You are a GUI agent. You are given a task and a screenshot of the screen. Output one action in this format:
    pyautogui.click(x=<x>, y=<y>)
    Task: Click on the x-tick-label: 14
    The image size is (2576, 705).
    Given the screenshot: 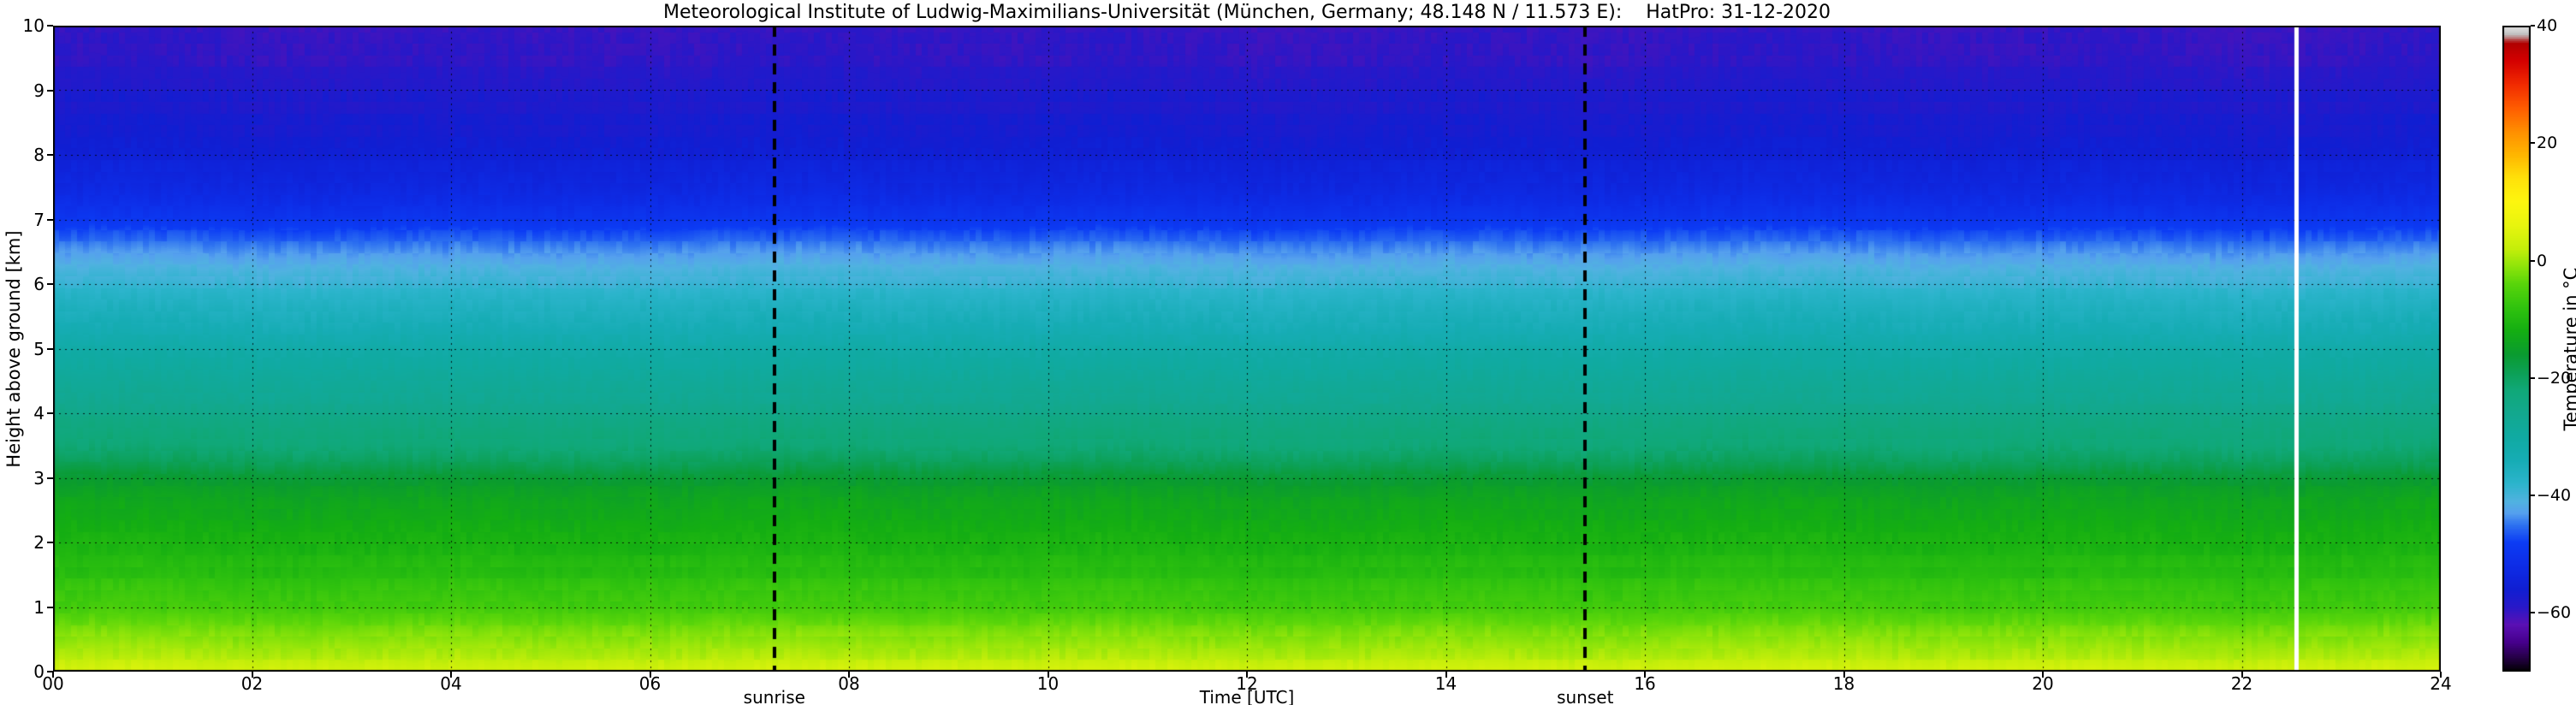 What is the action you would take?
    pyautogui.click(x=1445, y=683)
    